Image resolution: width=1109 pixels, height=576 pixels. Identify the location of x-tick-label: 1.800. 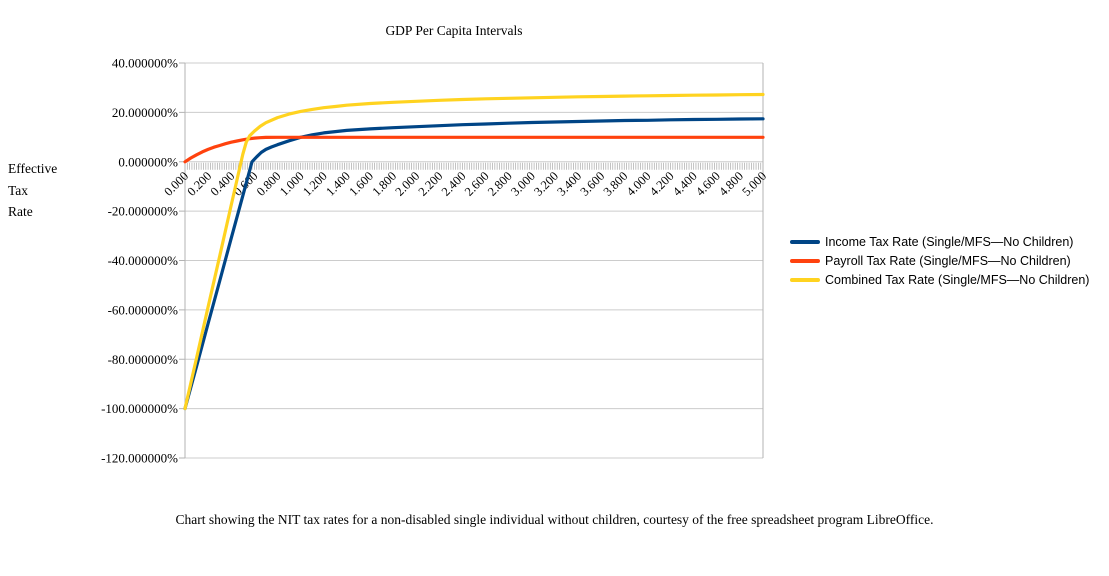
(384, 184).